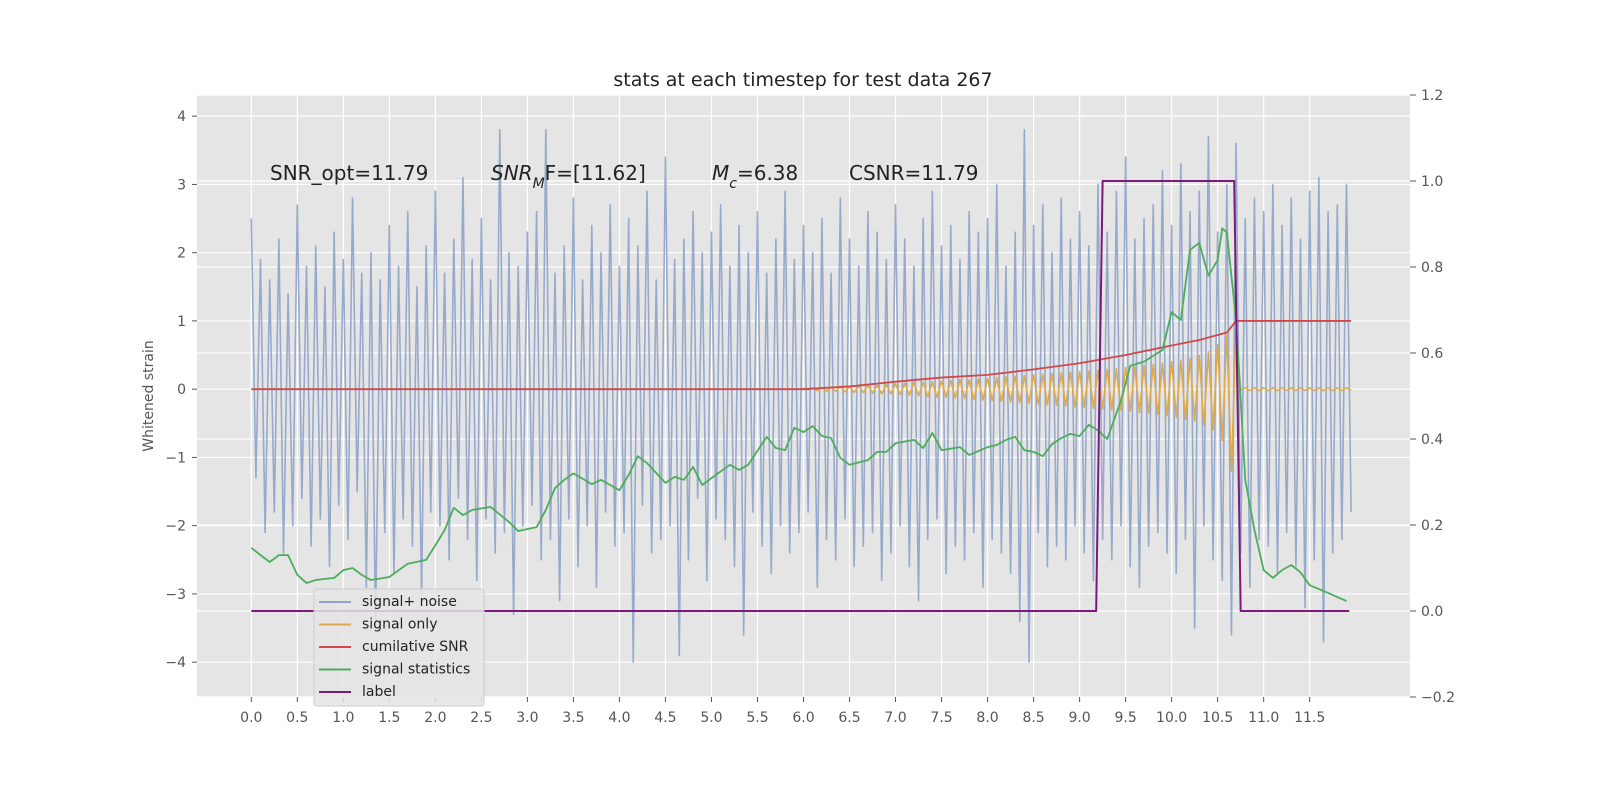 This screenshot has height=800, width=1600. I want to click on y2-tick-label: −0.2, so click(1438, 698).